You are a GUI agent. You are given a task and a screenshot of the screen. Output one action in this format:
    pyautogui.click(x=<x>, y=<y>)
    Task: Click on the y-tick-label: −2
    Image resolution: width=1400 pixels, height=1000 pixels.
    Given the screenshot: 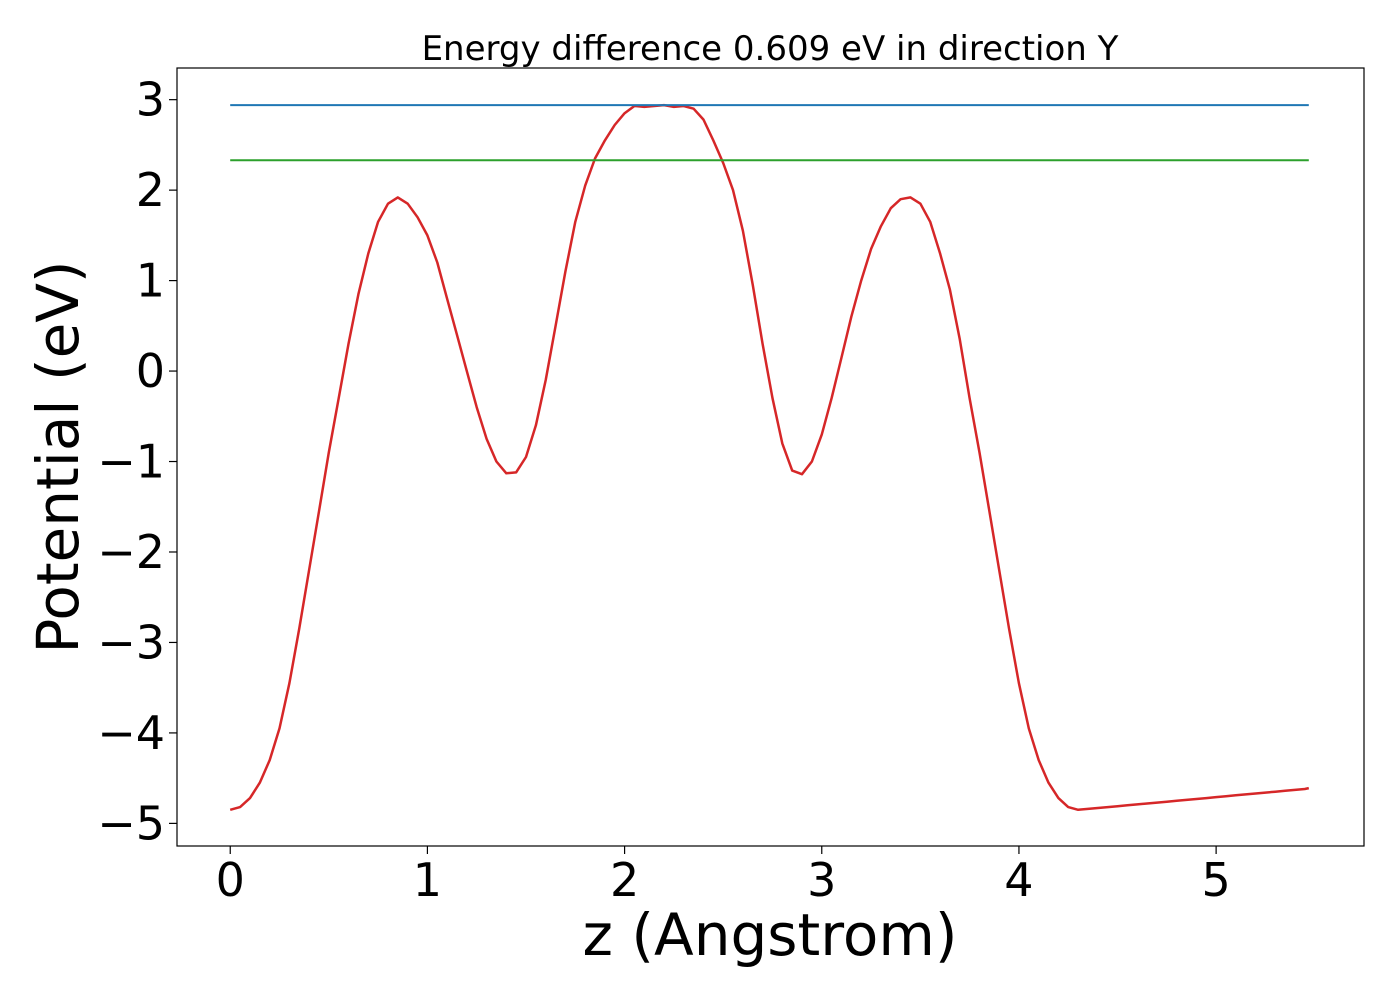 What is the action you would take?
    pyautogui.click(x=131, y=552)
    